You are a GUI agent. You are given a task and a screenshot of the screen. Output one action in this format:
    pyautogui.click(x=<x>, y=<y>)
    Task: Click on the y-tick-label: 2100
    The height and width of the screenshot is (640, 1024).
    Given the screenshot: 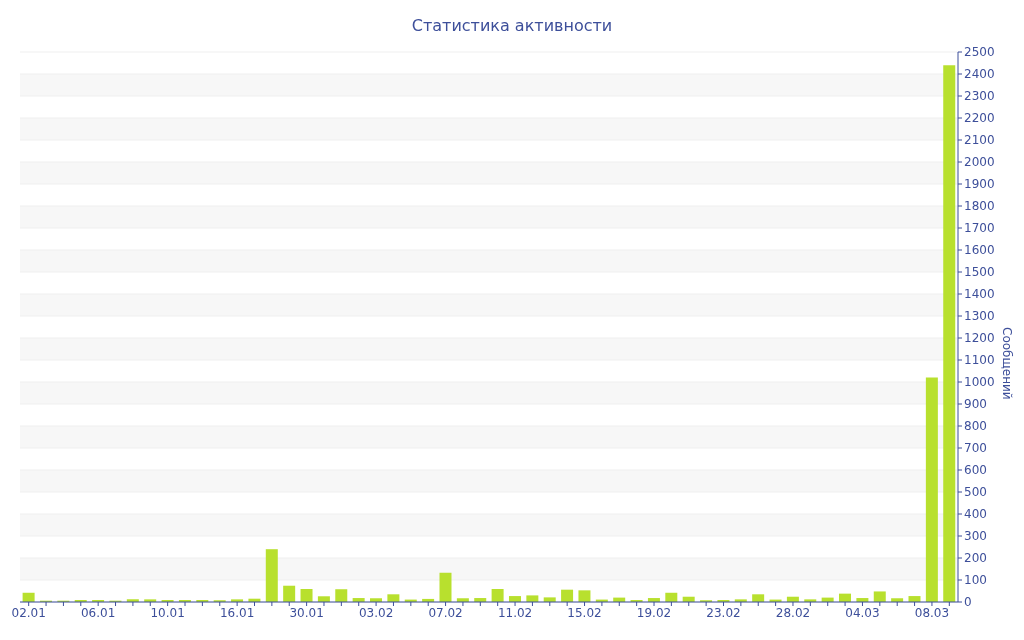 What is the action you would take?
    pyautogui.click(x=979, y=140)
    